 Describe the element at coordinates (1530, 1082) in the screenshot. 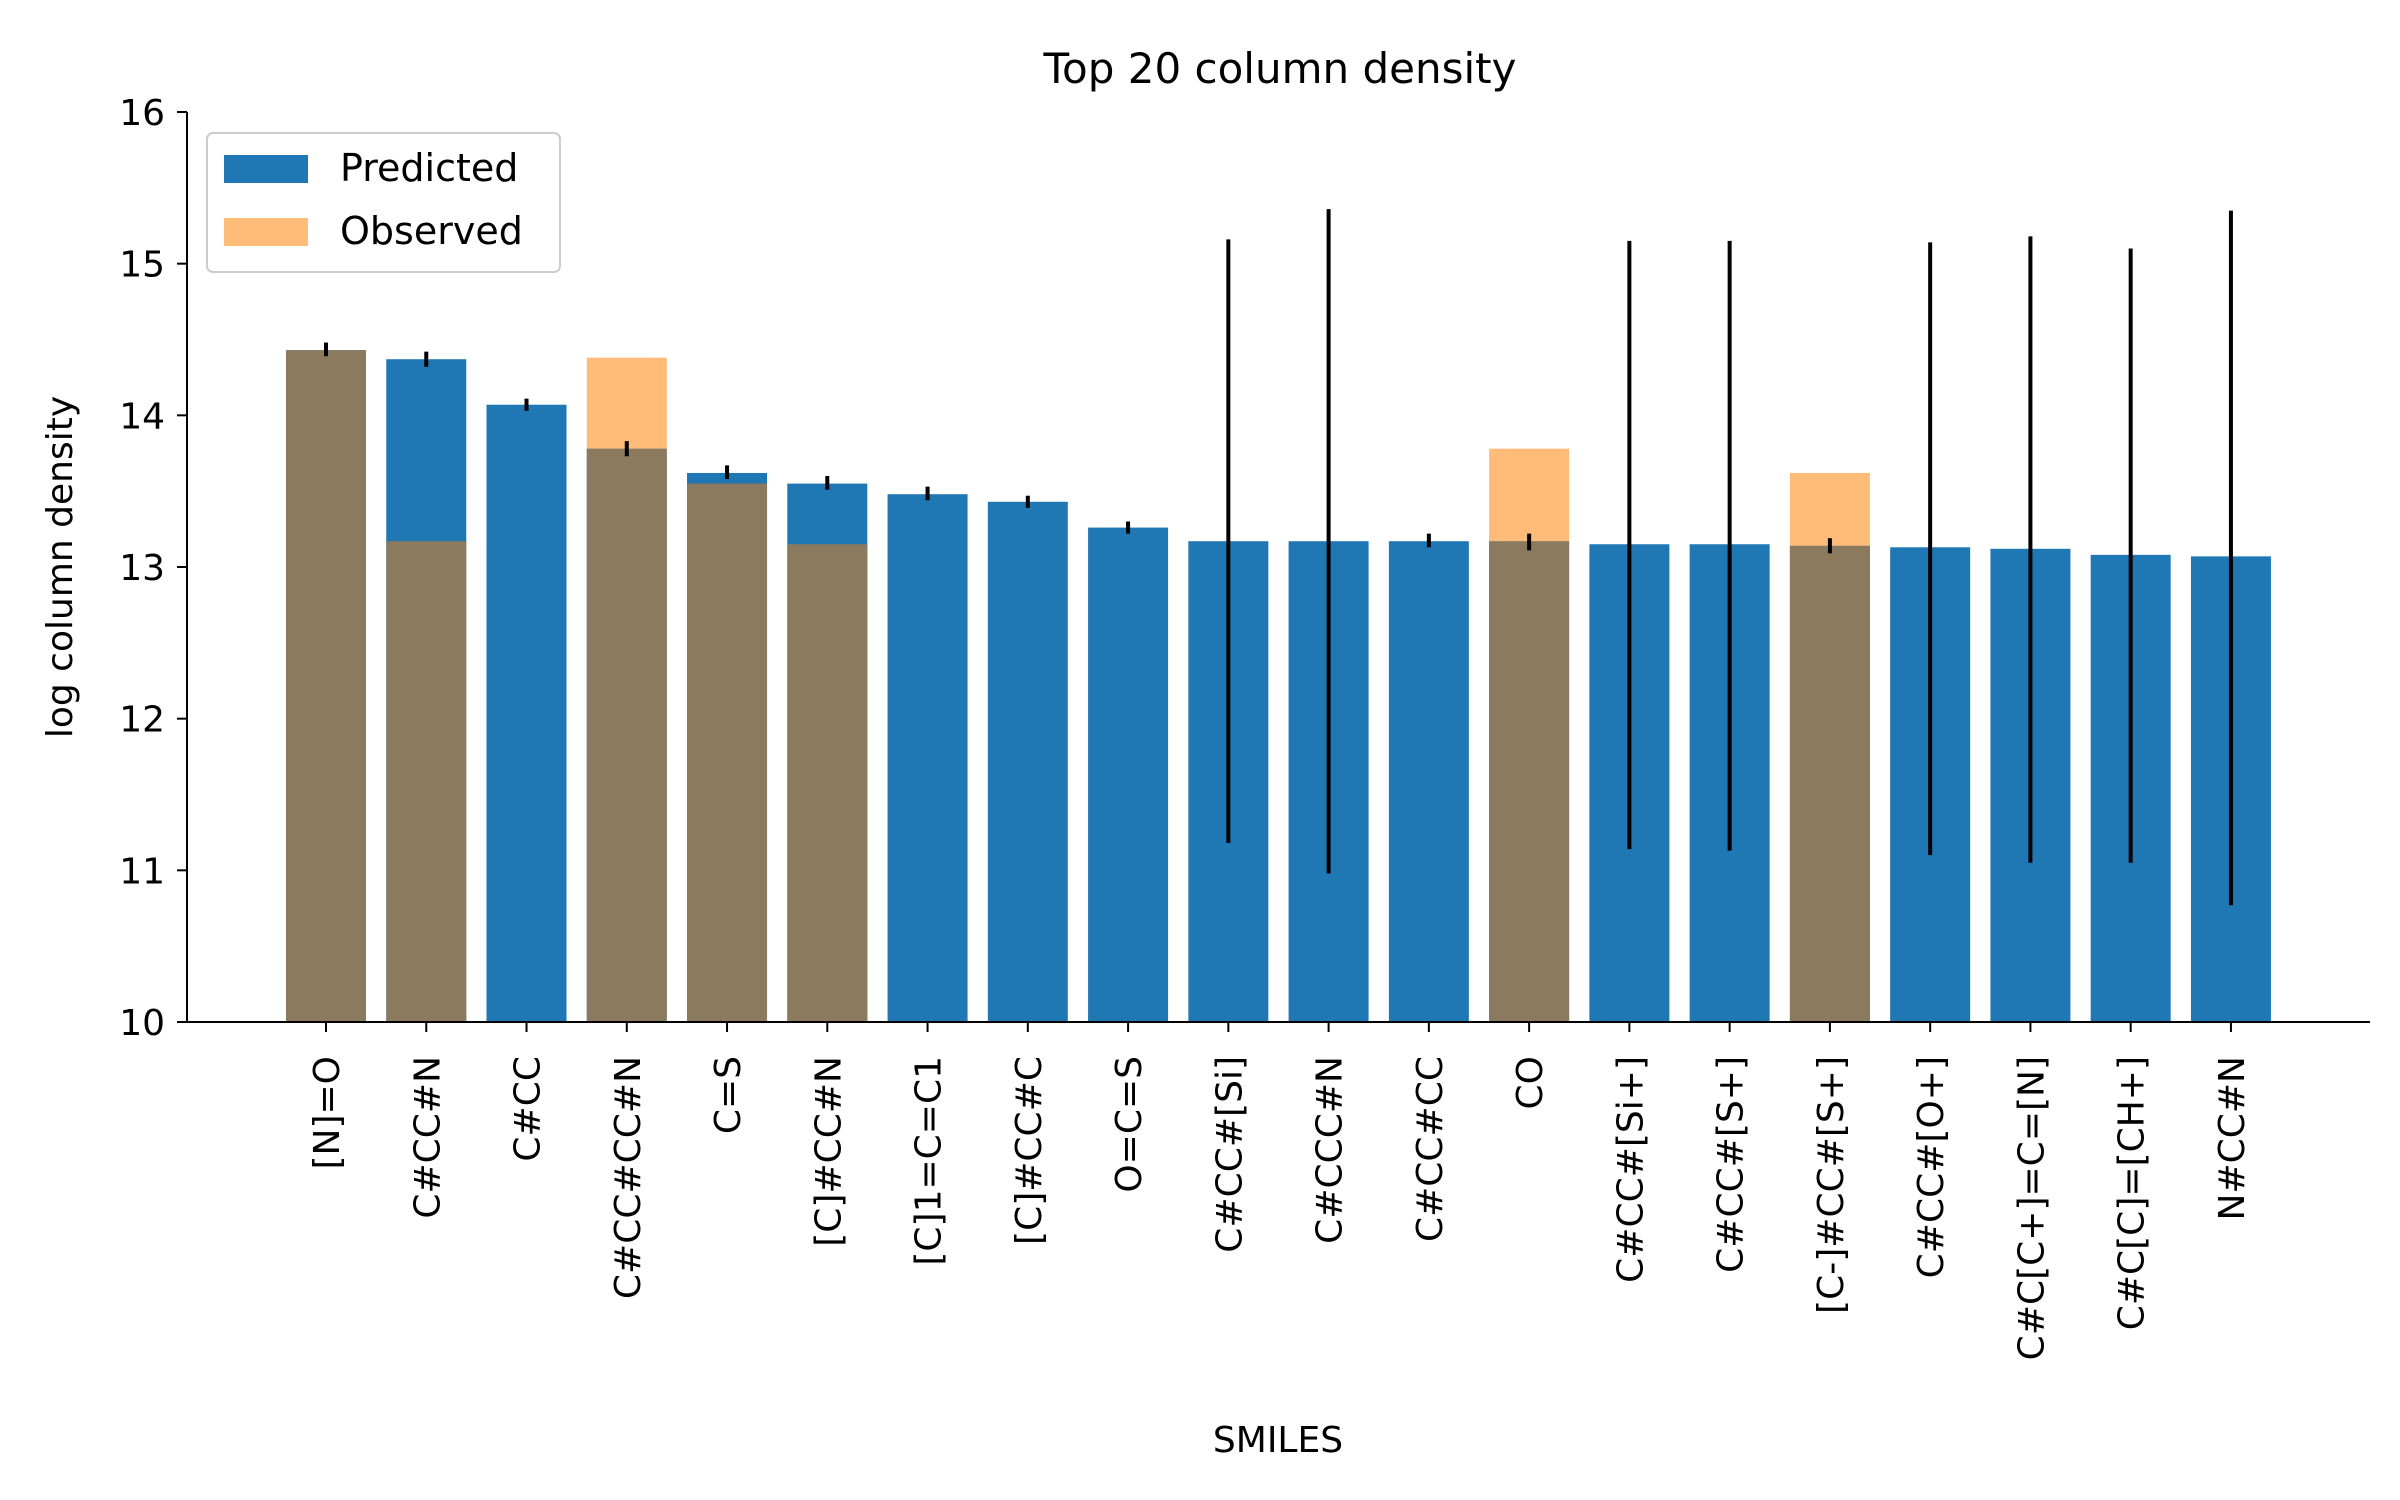

I see `x-tick-label: CO` at that location.